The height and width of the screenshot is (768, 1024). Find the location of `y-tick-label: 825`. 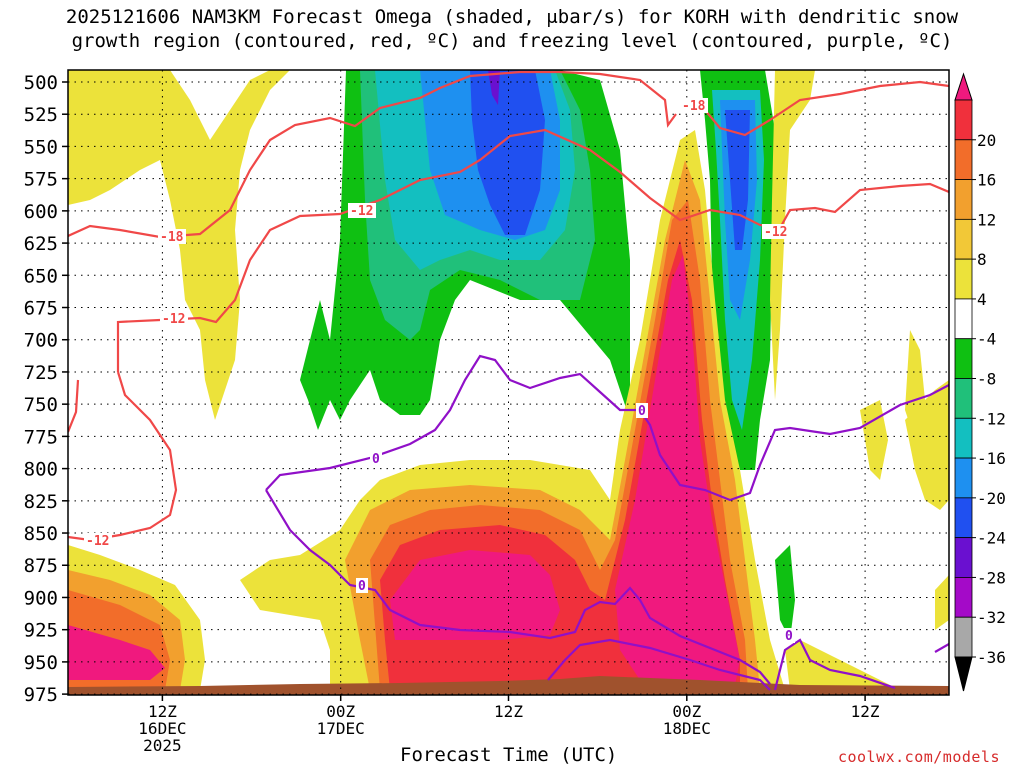

y-tick-label: 825 is located at coordinates (41, 502).